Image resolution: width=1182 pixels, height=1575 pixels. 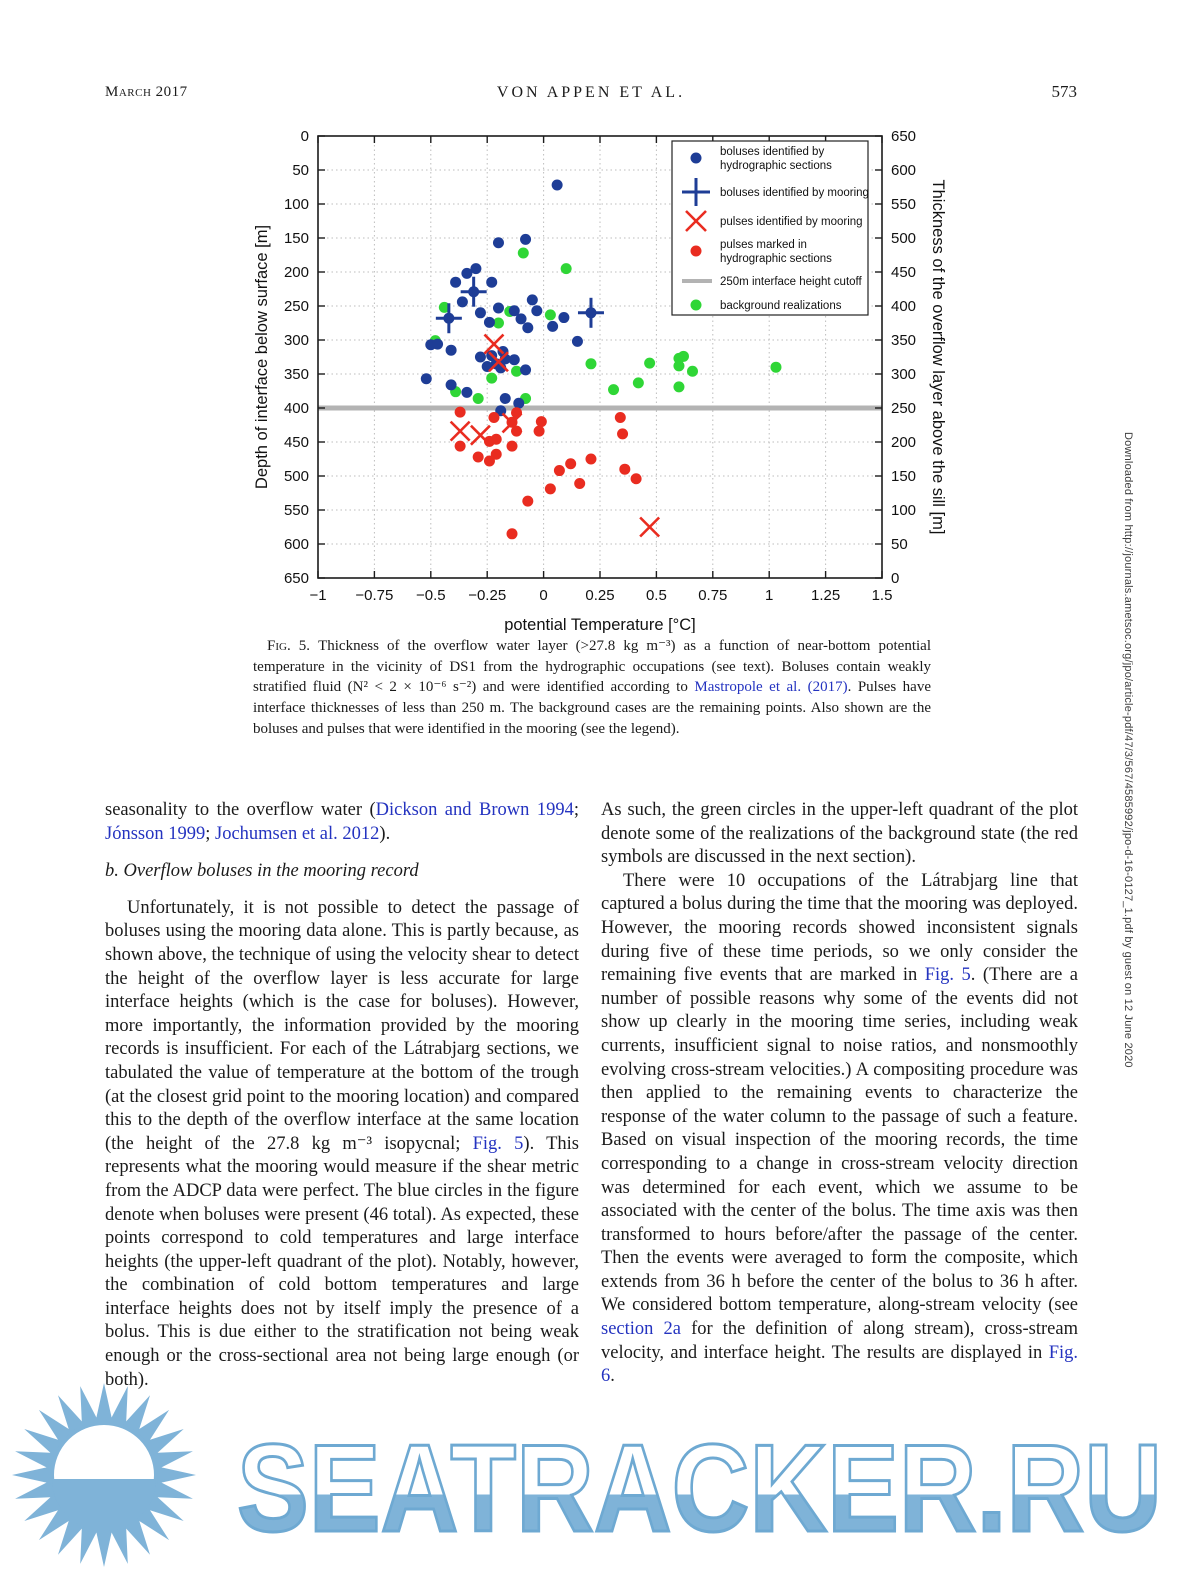 I want to click on text-run: seasonality to the overflow water (, so click(x=240, y=810).